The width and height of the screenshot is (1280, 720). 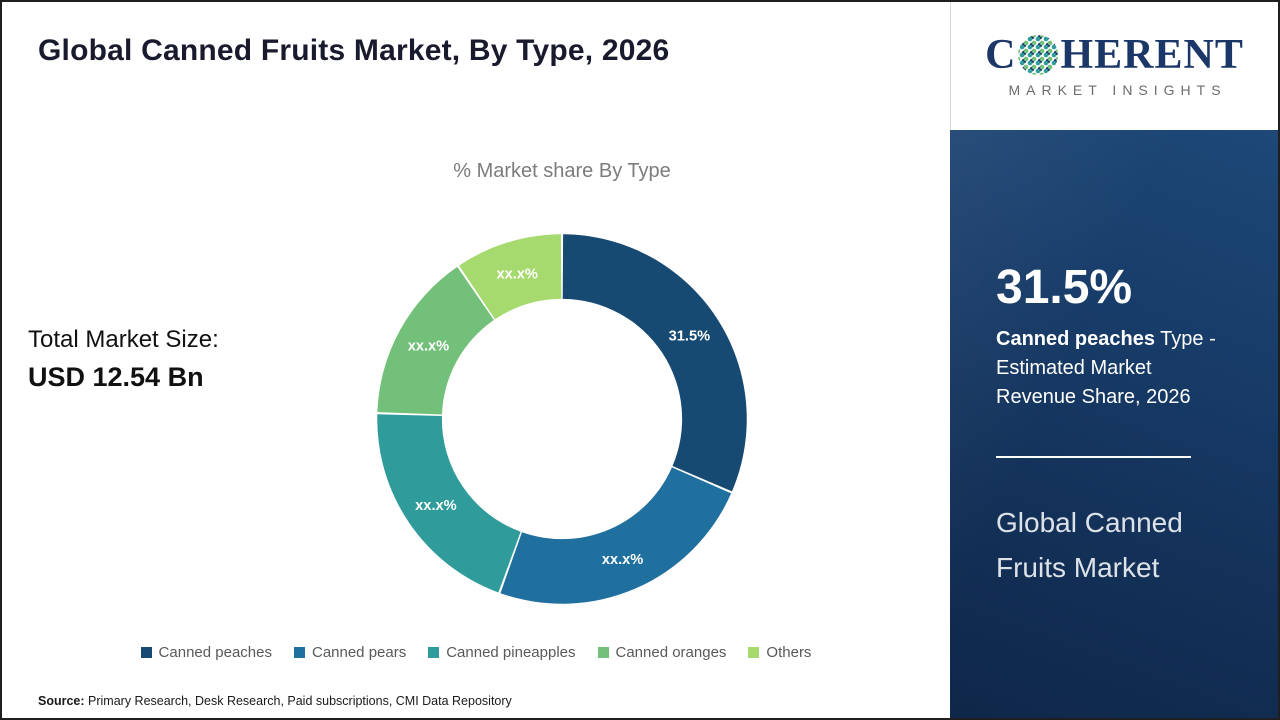 I want to click on source-label: Source:, so click(x=61, y=701).